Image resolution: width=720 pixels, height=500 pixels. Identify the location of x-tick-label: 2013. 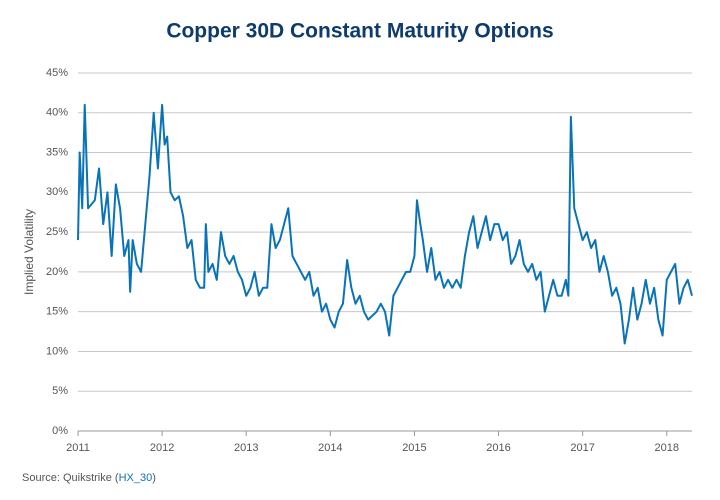
(246, 448).